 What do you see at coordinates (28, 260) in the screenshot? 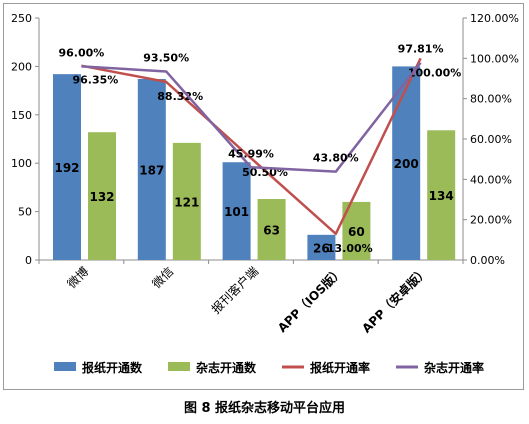
I see `y-tick-label: 0` at bounding box center [28, 260].